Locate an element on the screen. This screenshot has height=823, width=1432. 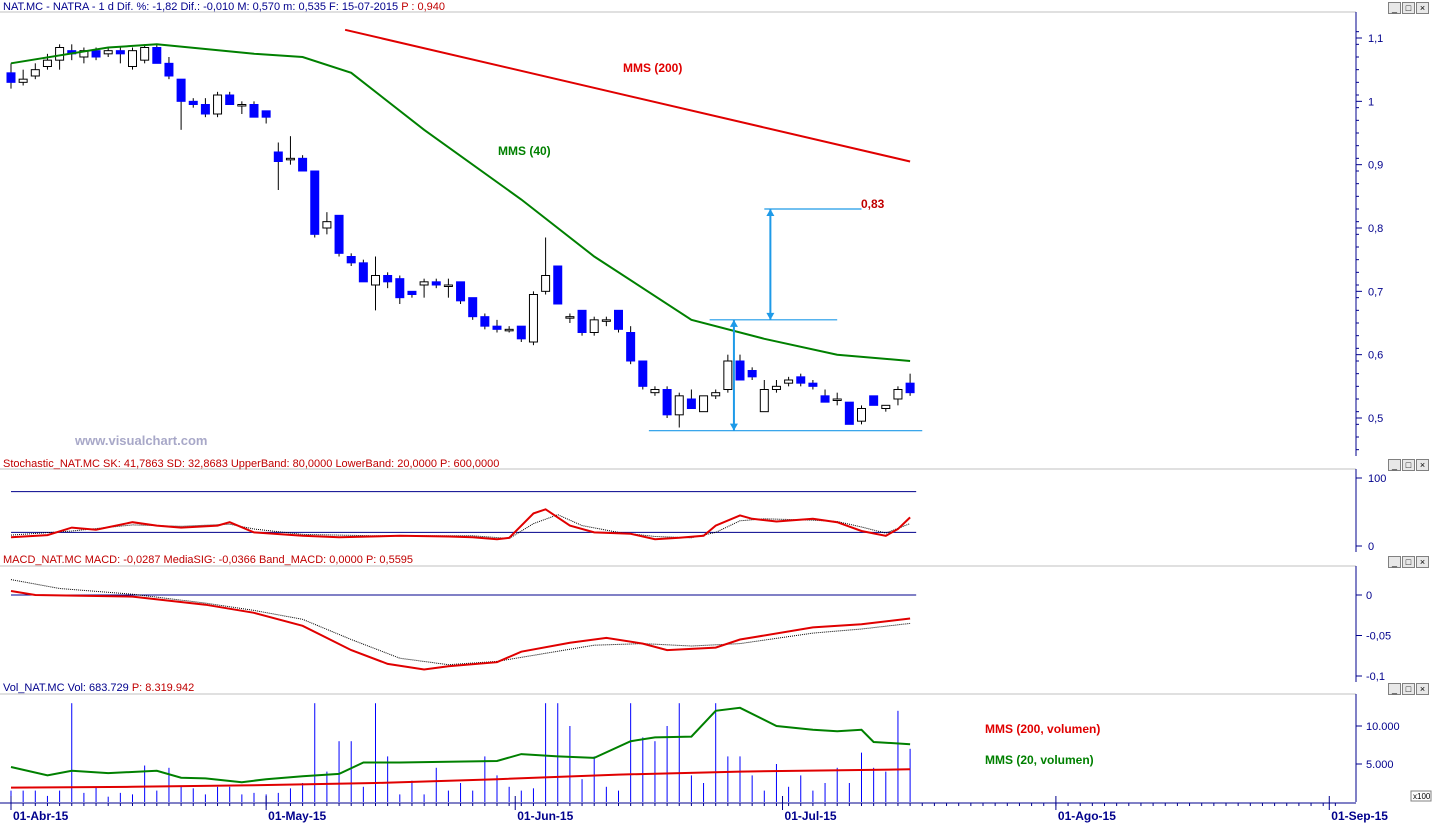
macd-maximize-button: □ is located at coordinates (1408, 562).